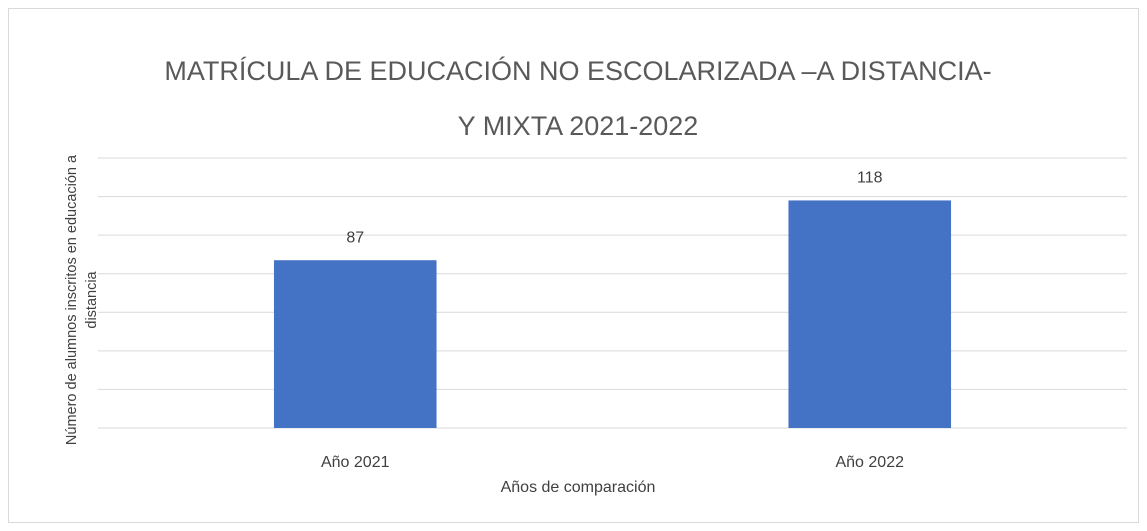  I want to click on data-label: 87, so click(355, 237).